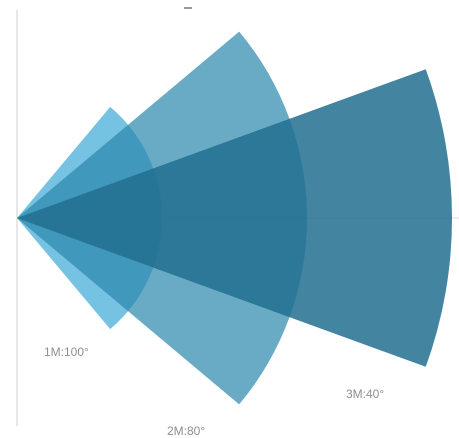  I want to click on sector-label-1m: 1M:100°, so click(66, 352).